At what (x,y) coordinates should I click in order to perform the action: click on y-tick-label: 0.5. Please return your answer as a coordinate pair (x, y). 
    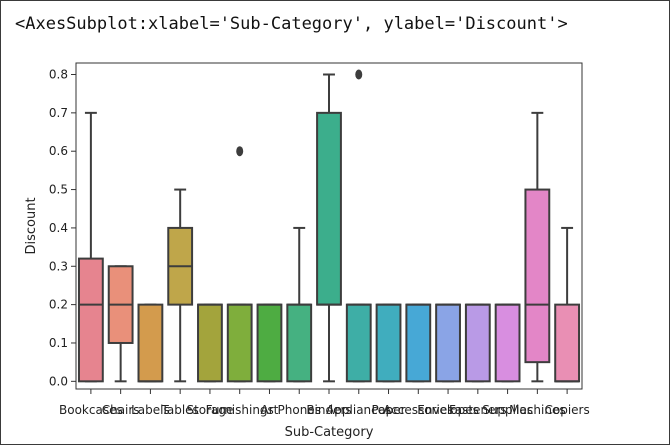
    Looking at the image, I should click on (58, 190).